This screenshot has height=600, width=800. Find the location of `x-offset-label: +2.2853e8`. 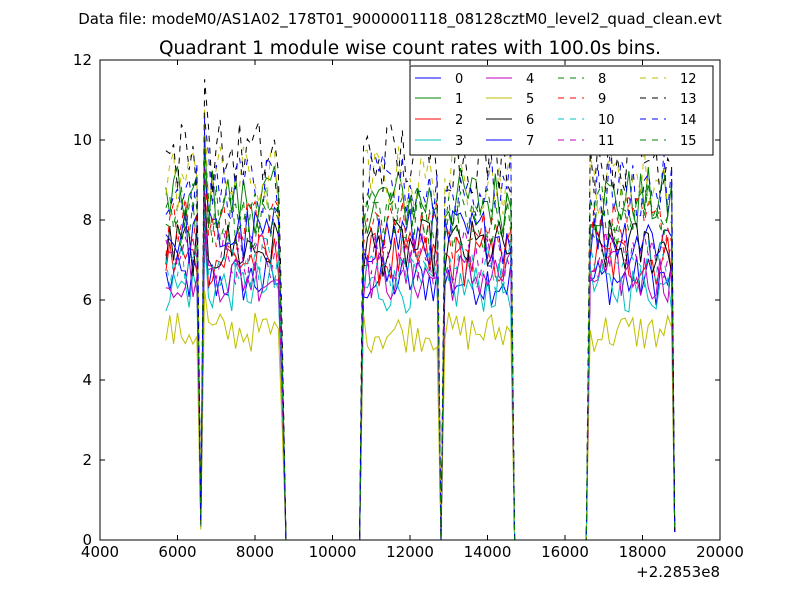

x-offset-label: +2.2853e8 is located at coordinates (678, 572).